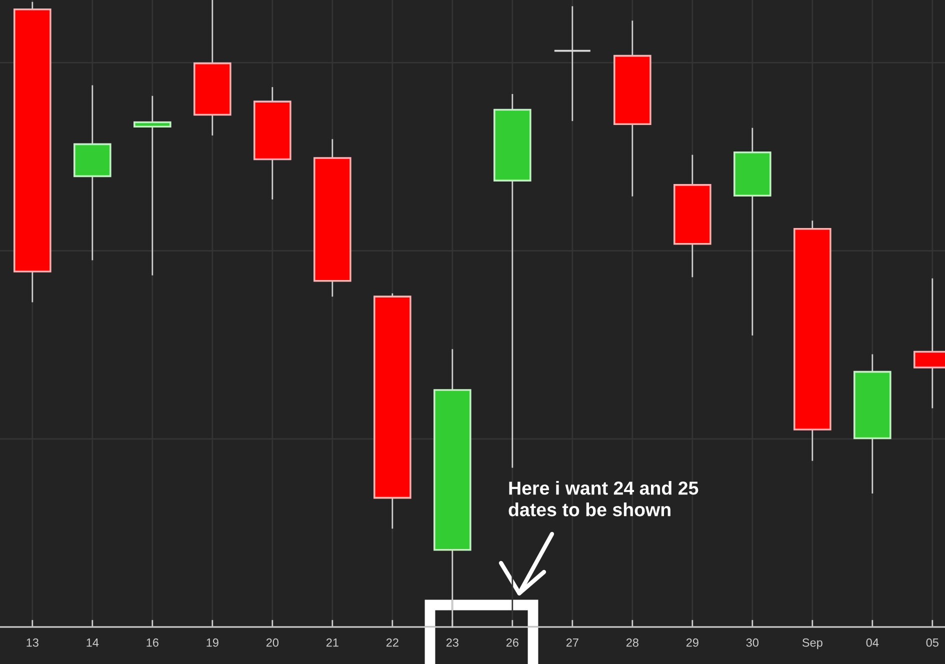 Image resolution: width=945 pixels, height=664 pixels. Describe the element at coordinates (152, 642) in the screenshot. I see `x-tick-label: 16` at that location.